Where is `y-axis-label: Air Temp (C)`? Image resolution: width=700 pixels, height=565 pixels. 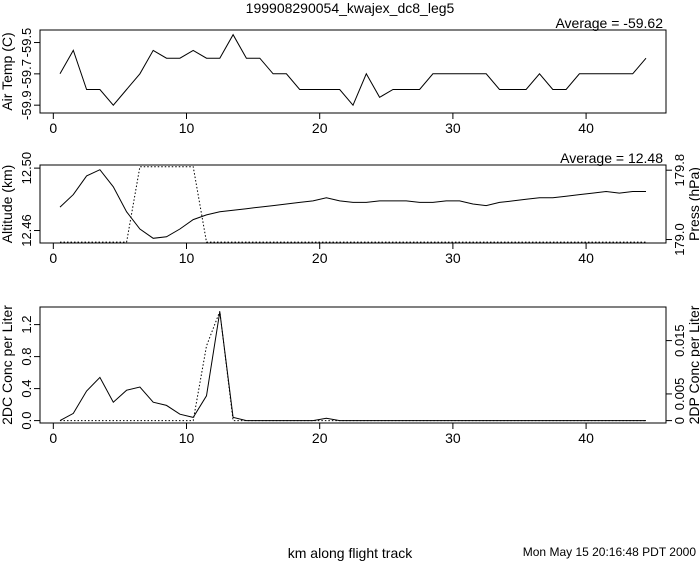
y-axis-label: Air Temp (C) is located at coordinates (7, 71).